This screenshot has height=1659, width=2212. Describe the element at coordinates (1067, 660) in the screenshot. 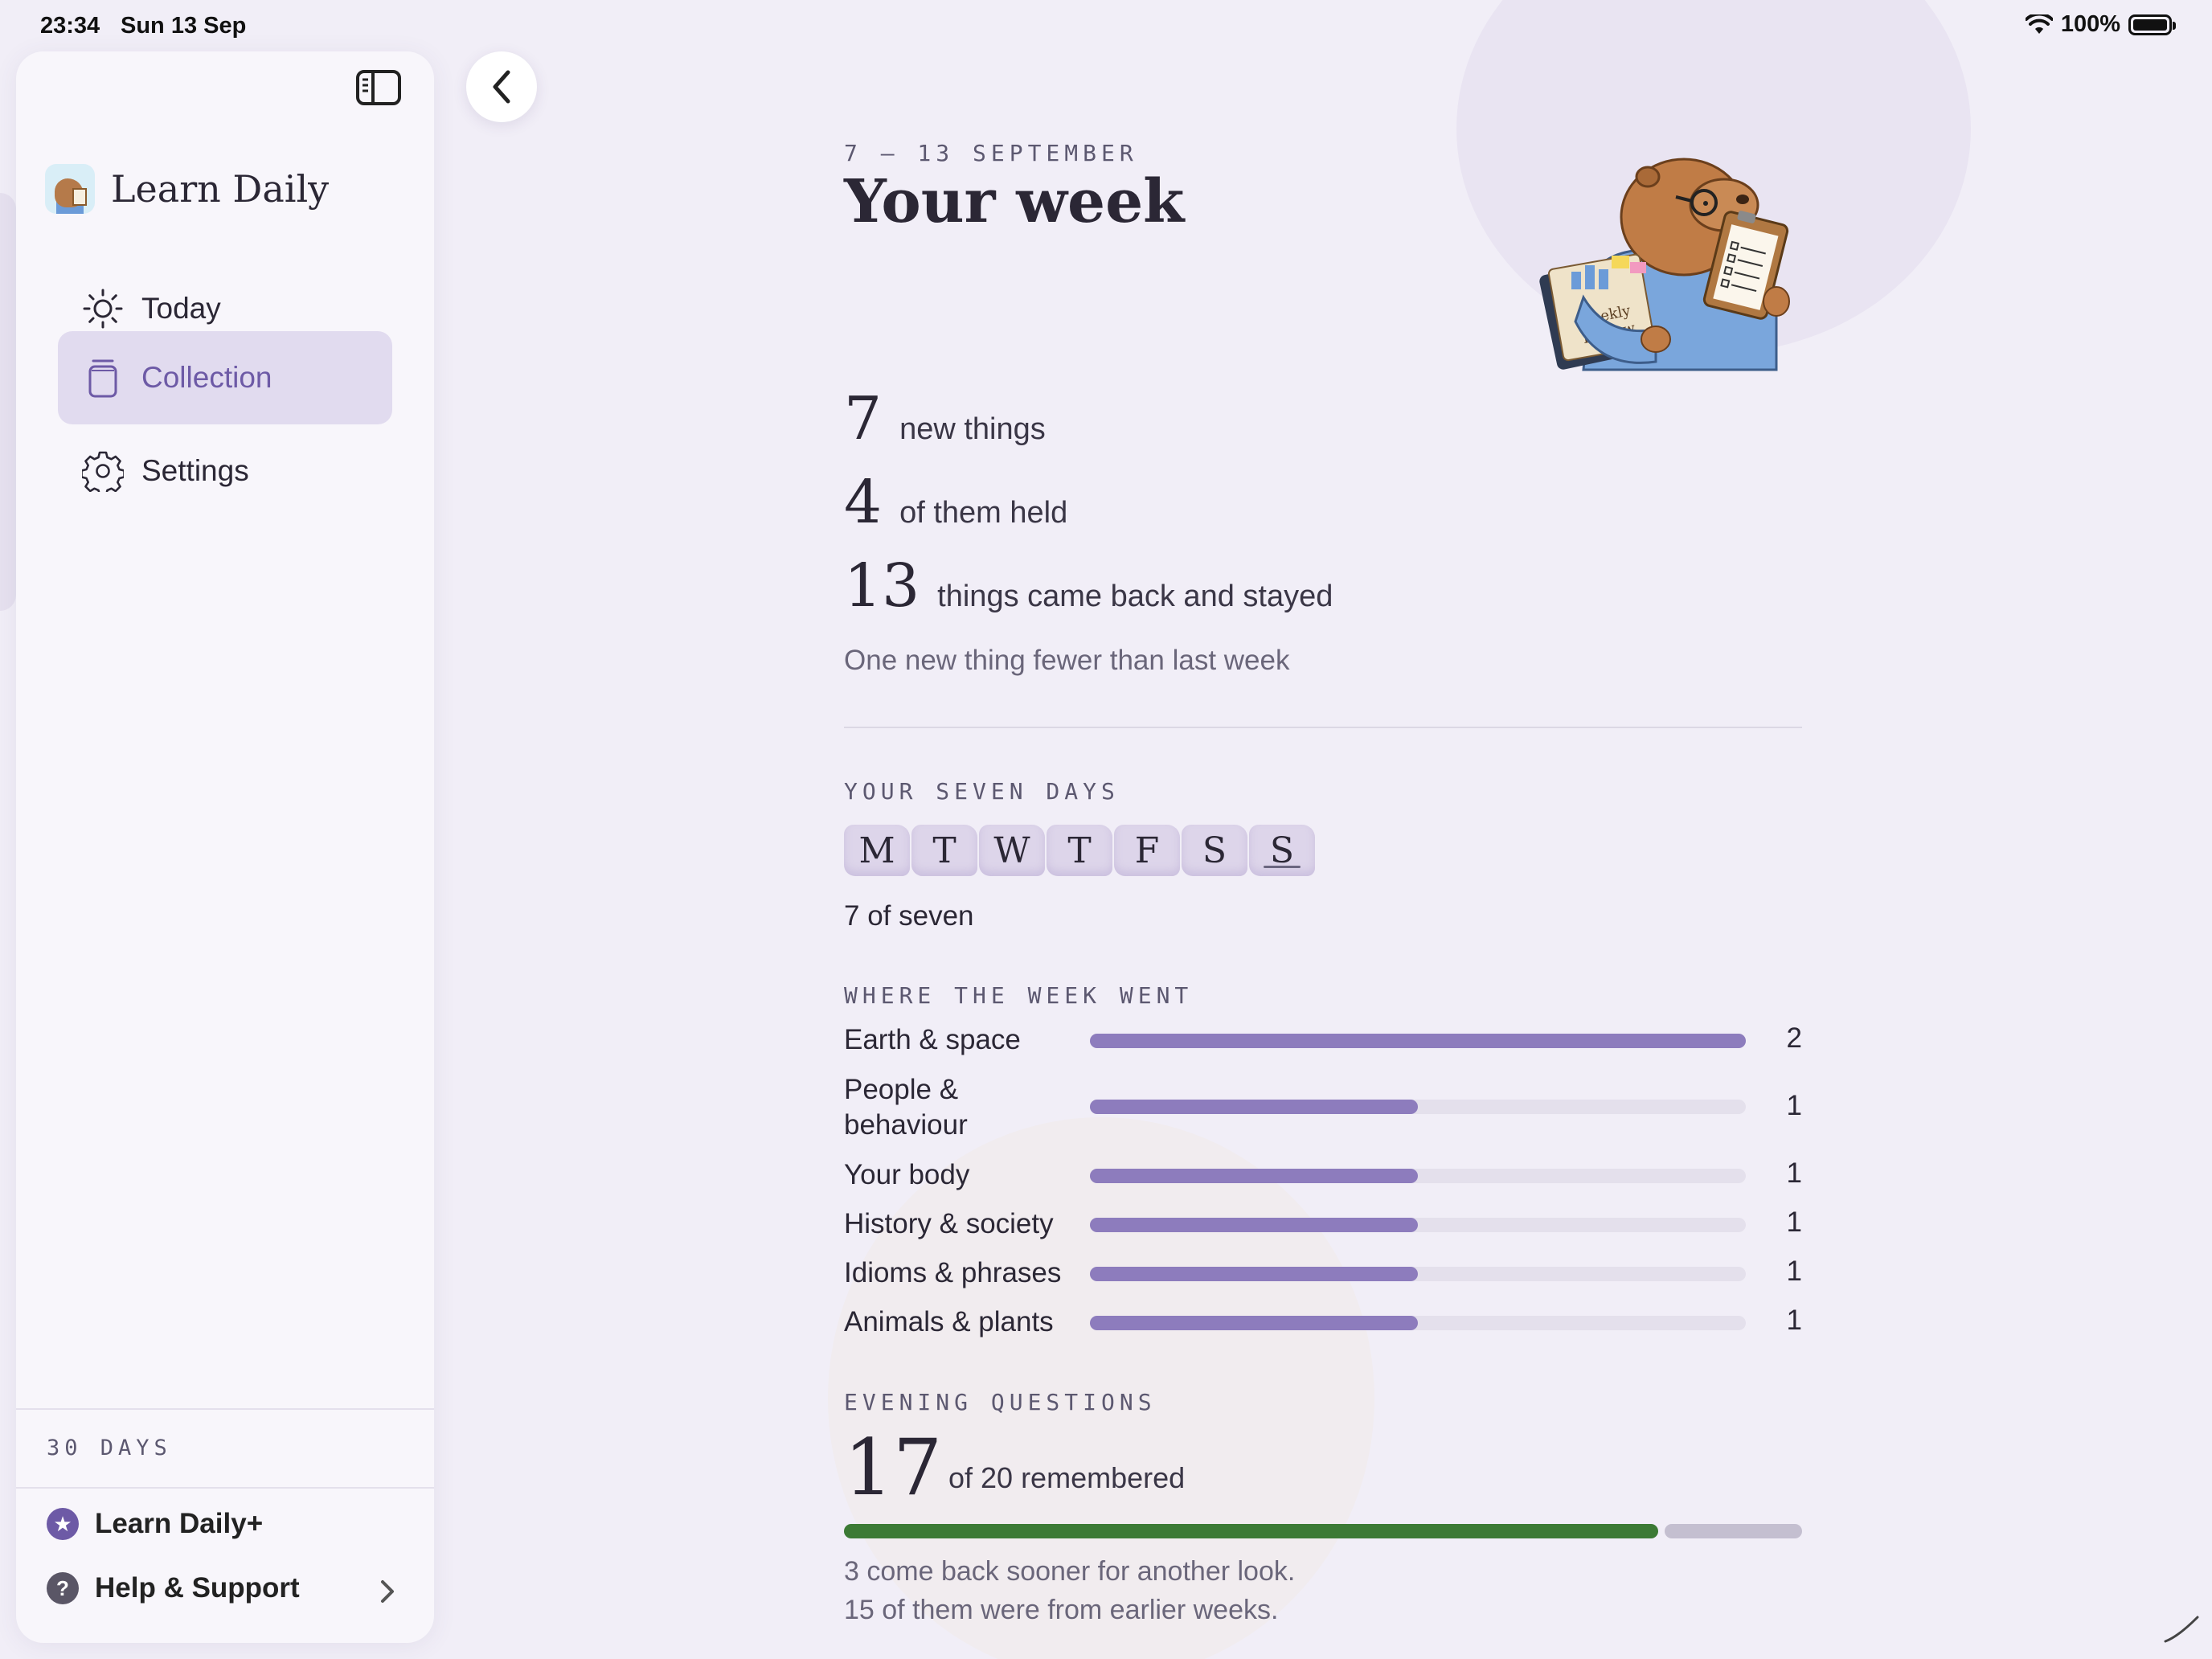

I see `week-comparison: One new thing fewer than last week` at that location.